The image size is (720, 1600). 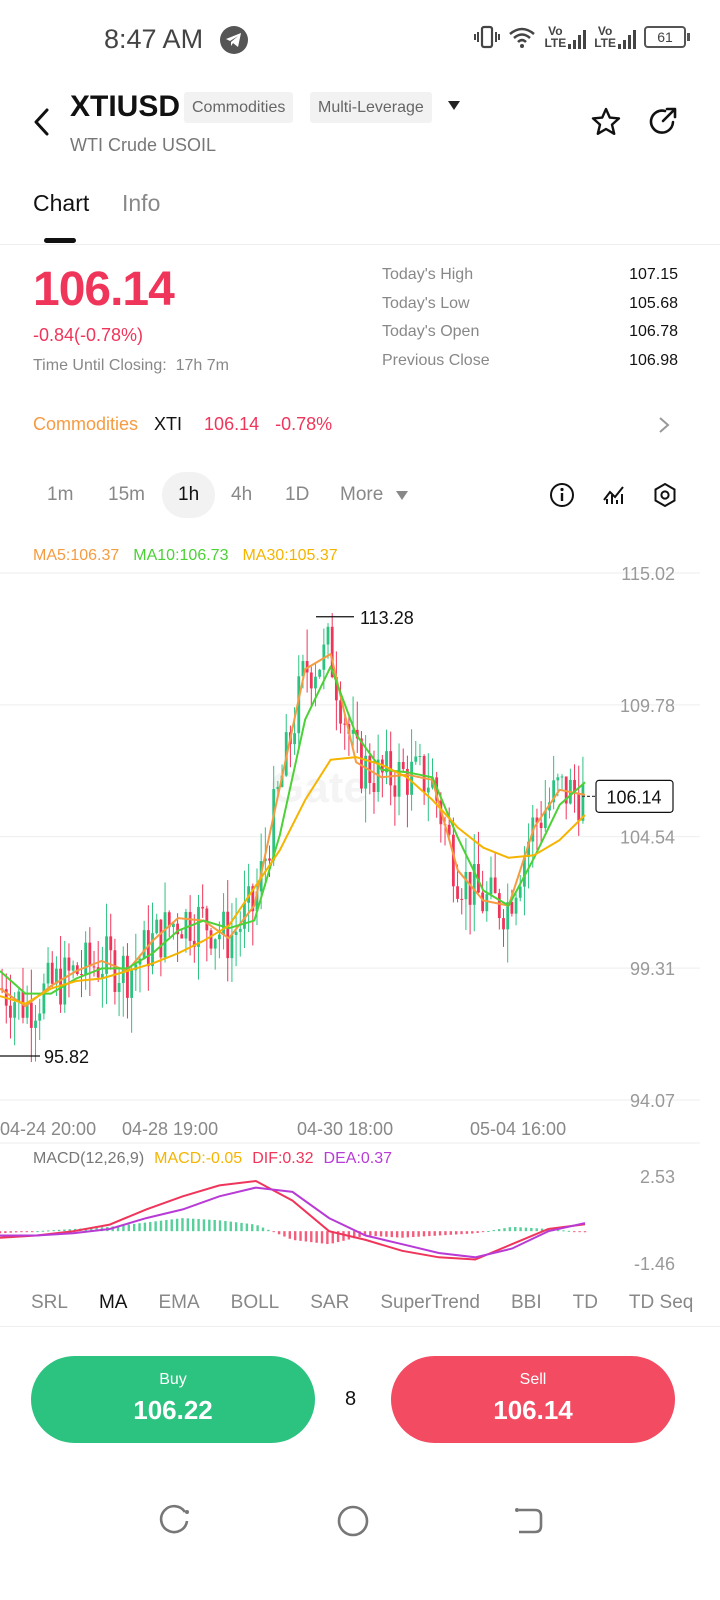 I want to click on status-indicators: Vo LTE Vo LTE 61, so click(x=582, y=37).